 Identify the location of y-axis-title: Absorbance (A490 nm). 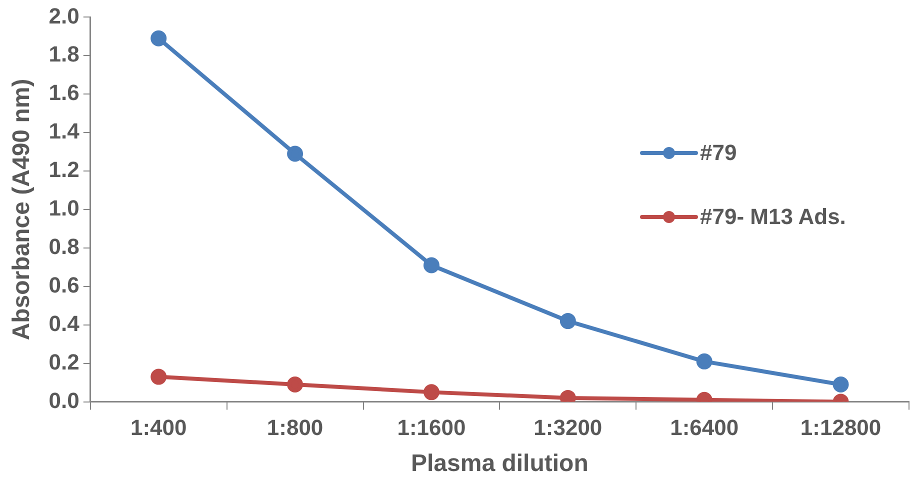
(22, 209).